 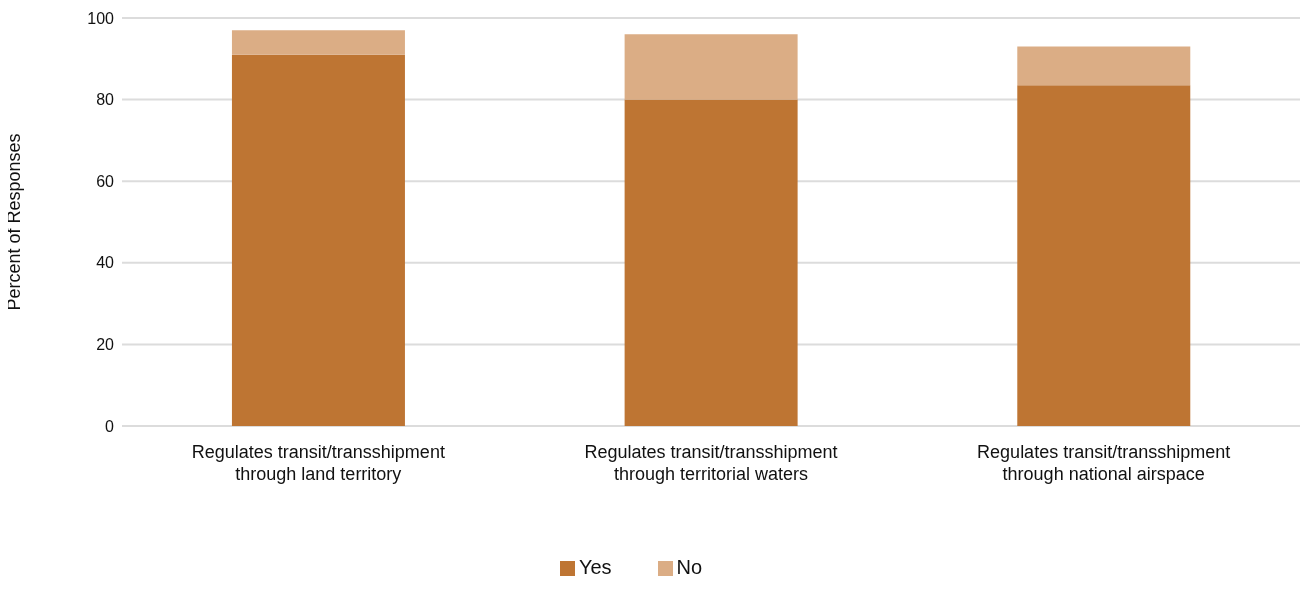 I want to click on y-axis-title: Percent of Responses, so click(x=14, y=222).